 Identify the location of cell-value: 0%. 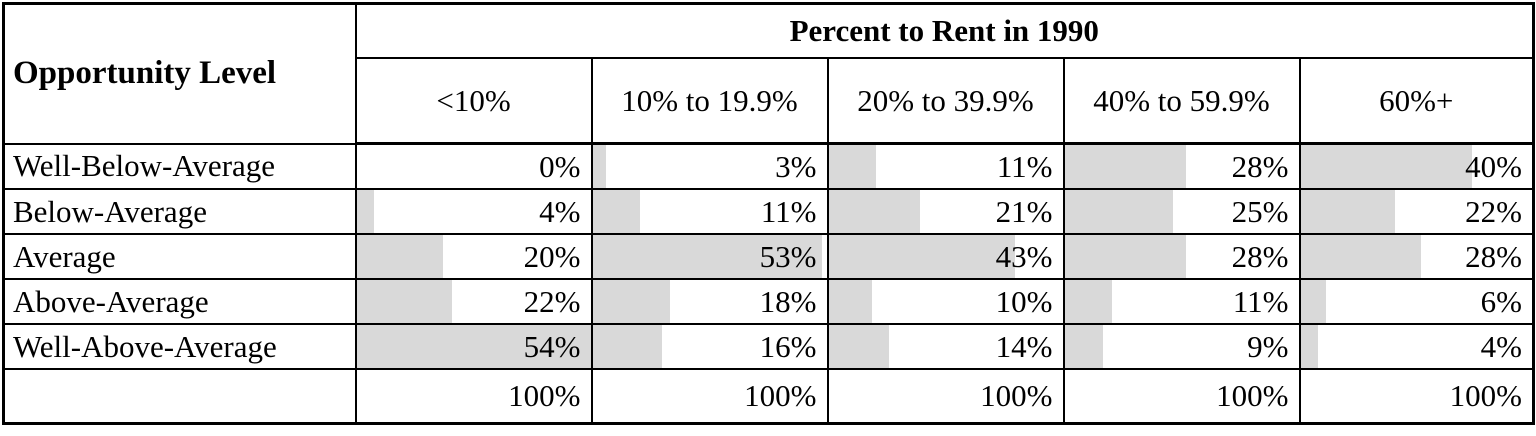
(560, 166).